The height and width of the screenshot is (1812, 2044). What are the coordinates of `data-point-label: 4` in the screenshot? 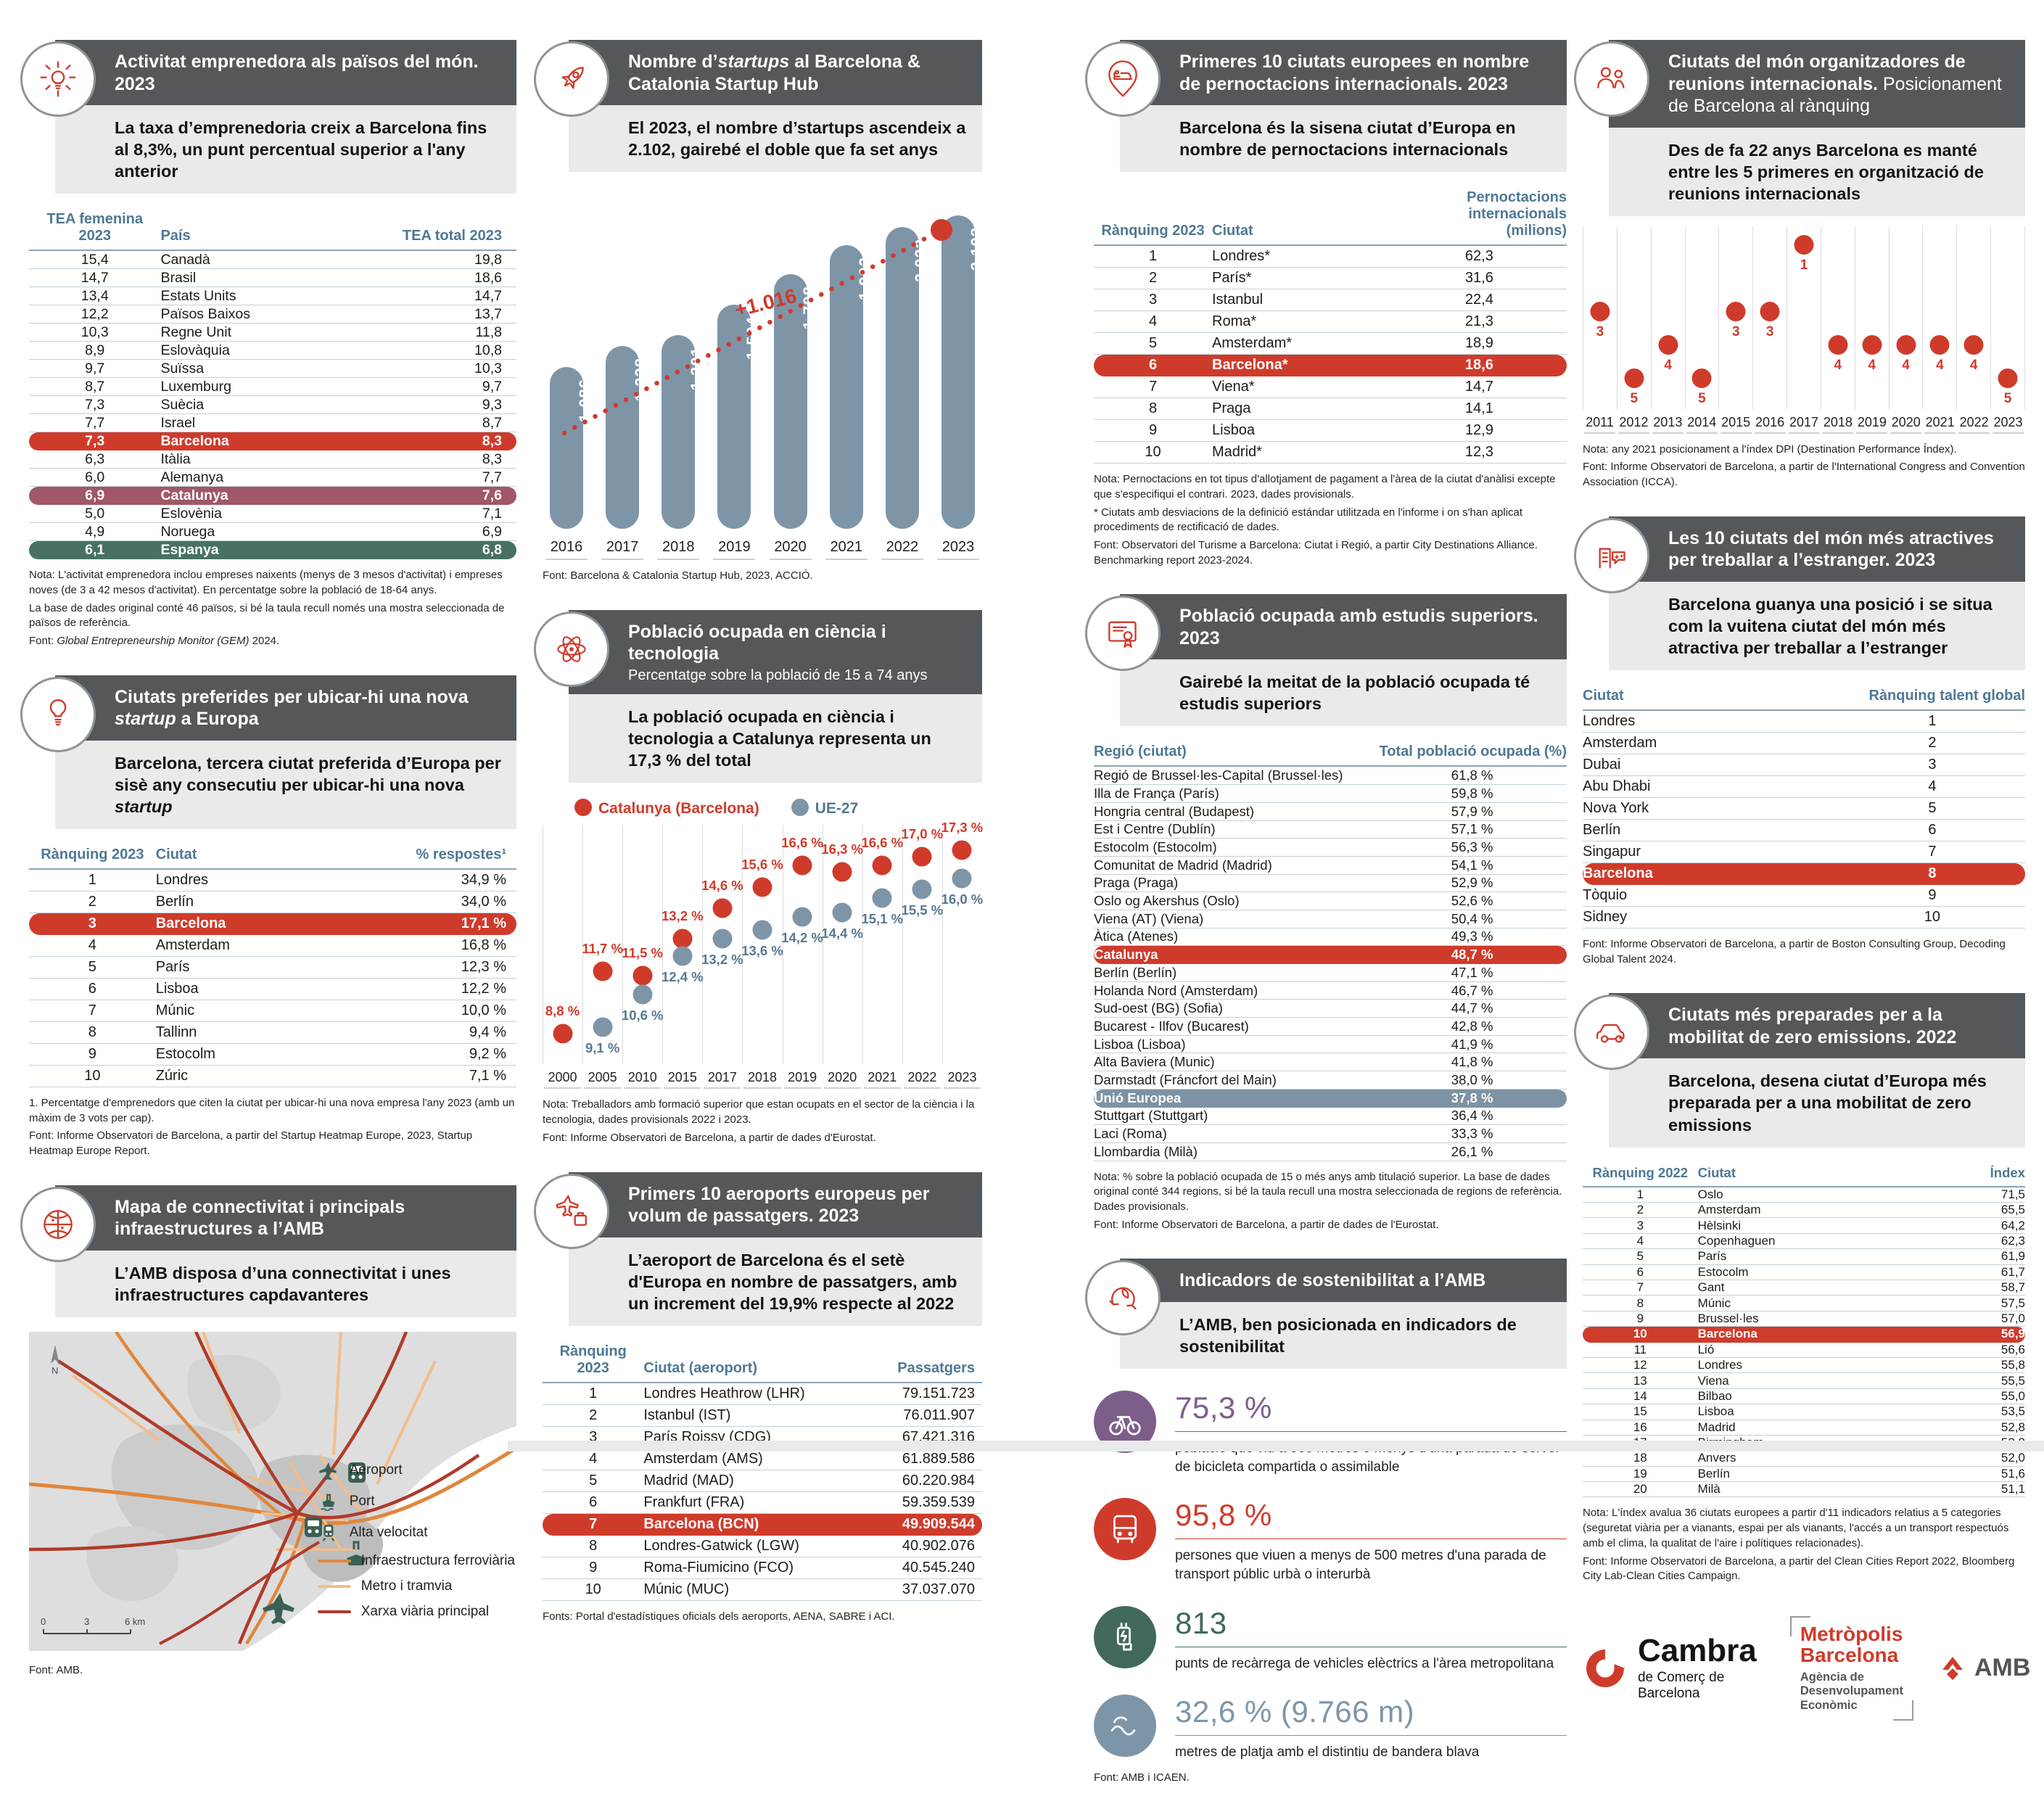 It's located at (1838, 365).